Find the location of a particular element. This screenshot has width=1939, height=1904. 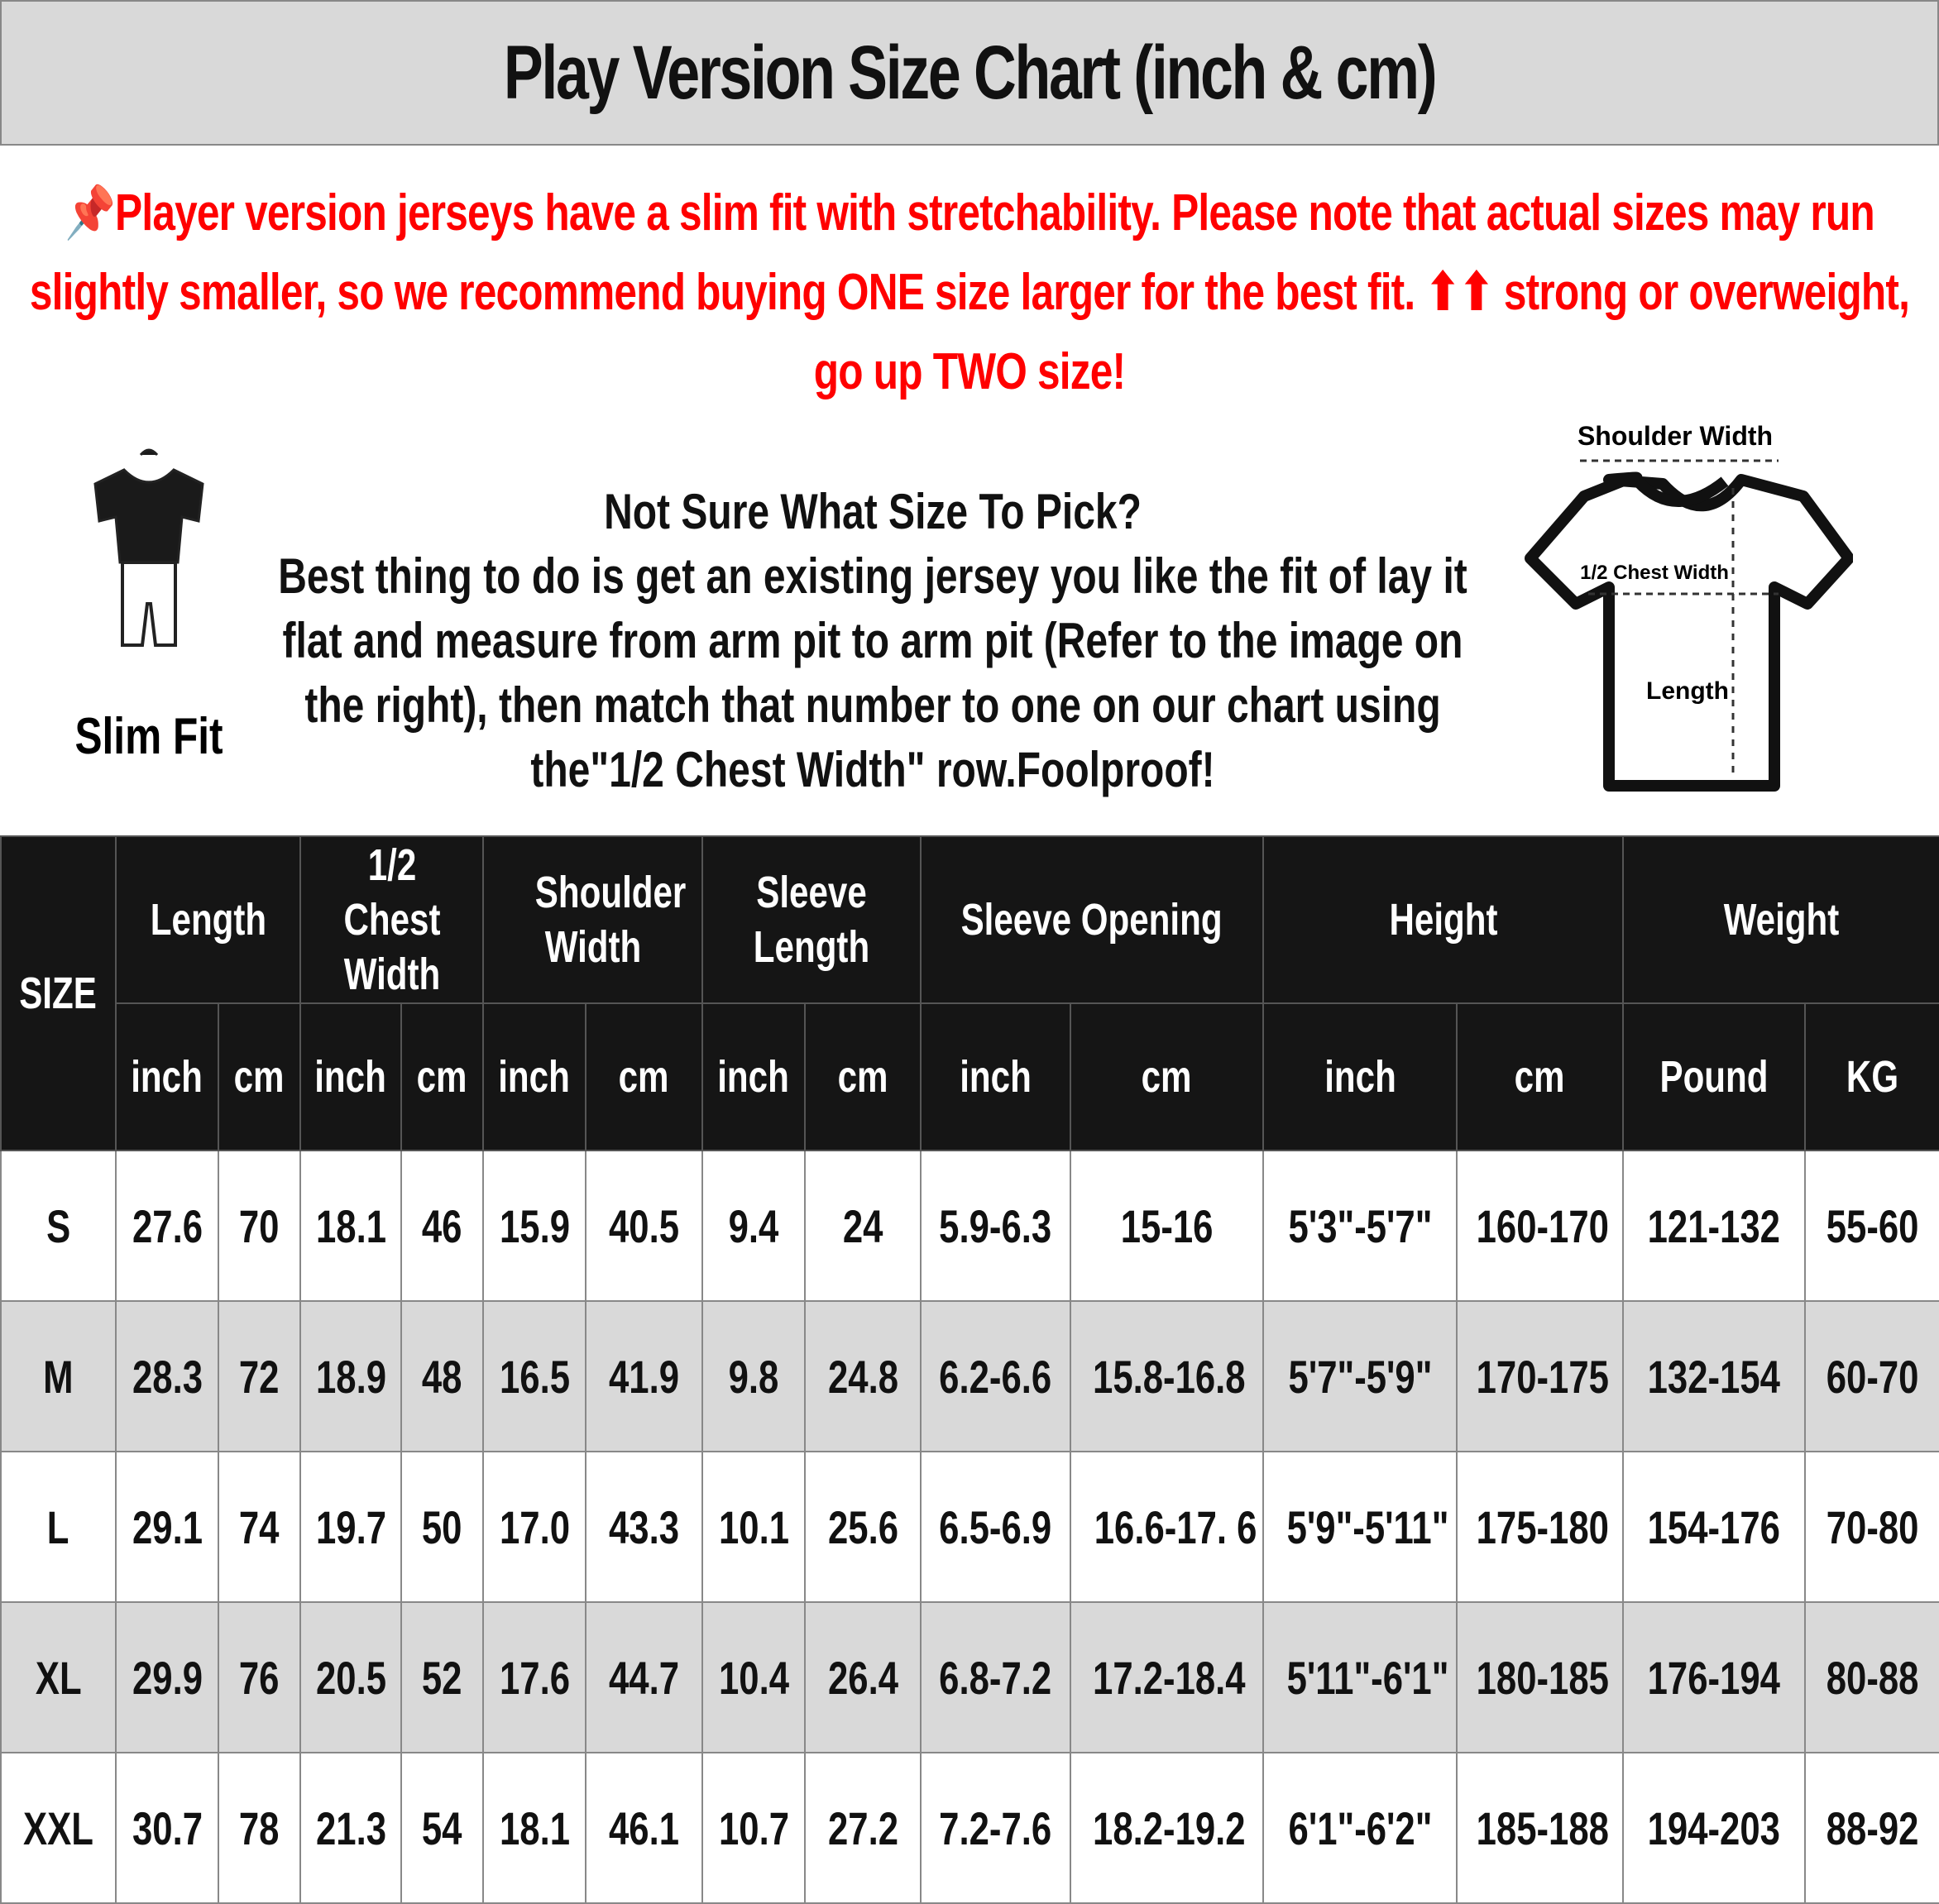

value-cell: 46.1 is located at coordinates (644, 1828).